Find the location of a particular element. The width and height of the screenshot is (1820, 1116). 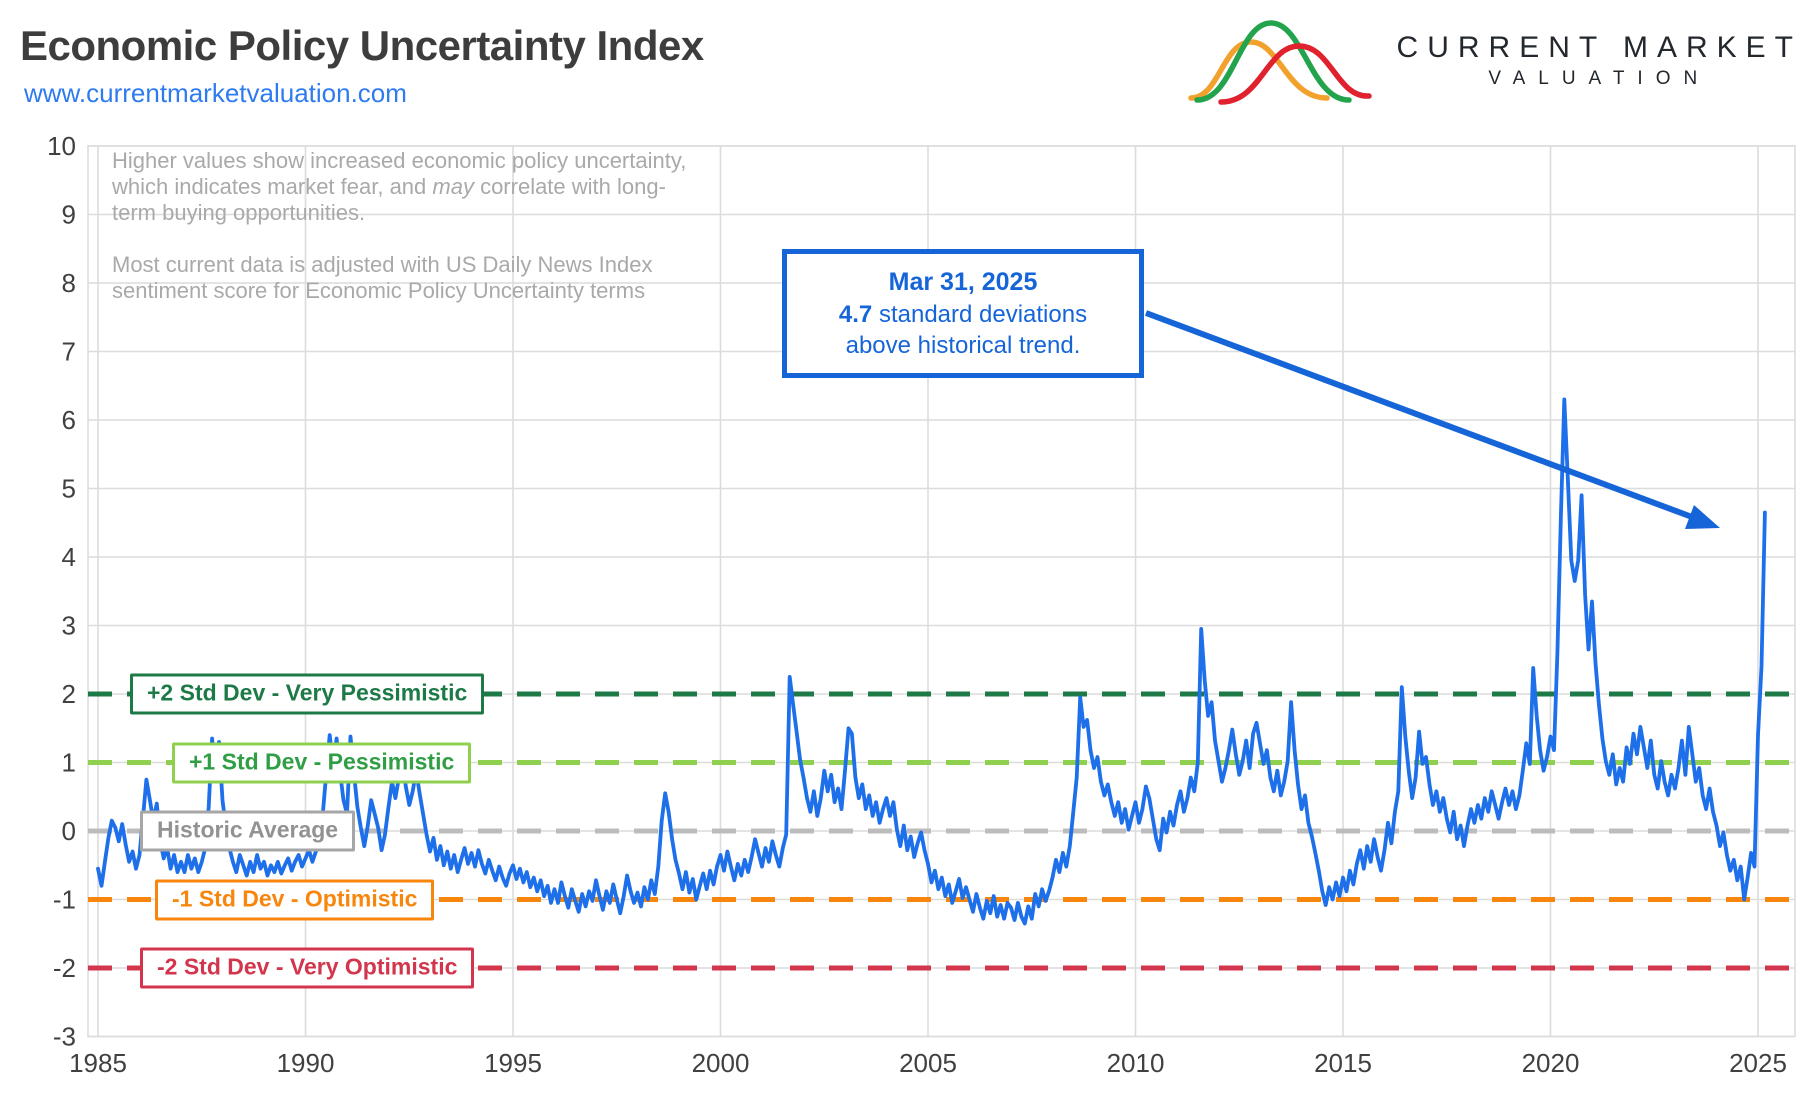

x-tick-label: 2025 is located at coordinates (1758, 1063).